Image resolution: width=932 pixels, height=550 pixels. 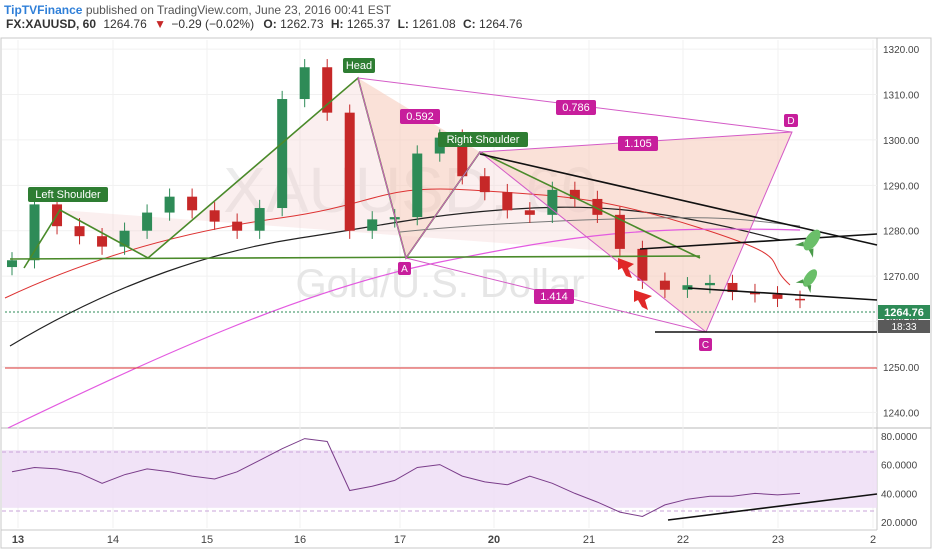 What do you see at coordinates (589, 540) in the screenshot?
I see `time-tick-label: 21` at bounding box center [589, 540].